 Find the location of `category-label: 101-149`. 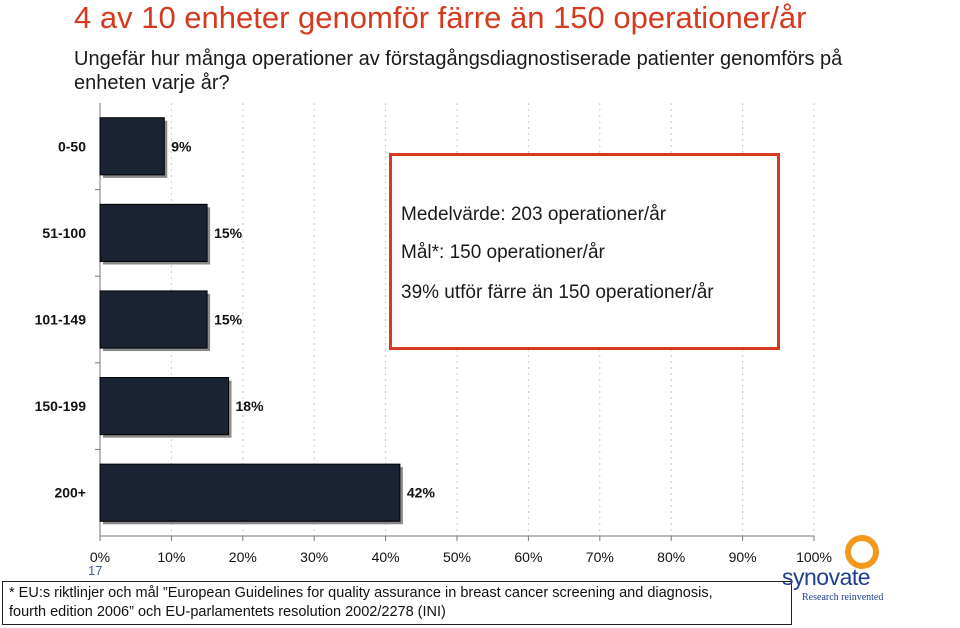

category-label: 101-149 is located at coordinates (61, 320).